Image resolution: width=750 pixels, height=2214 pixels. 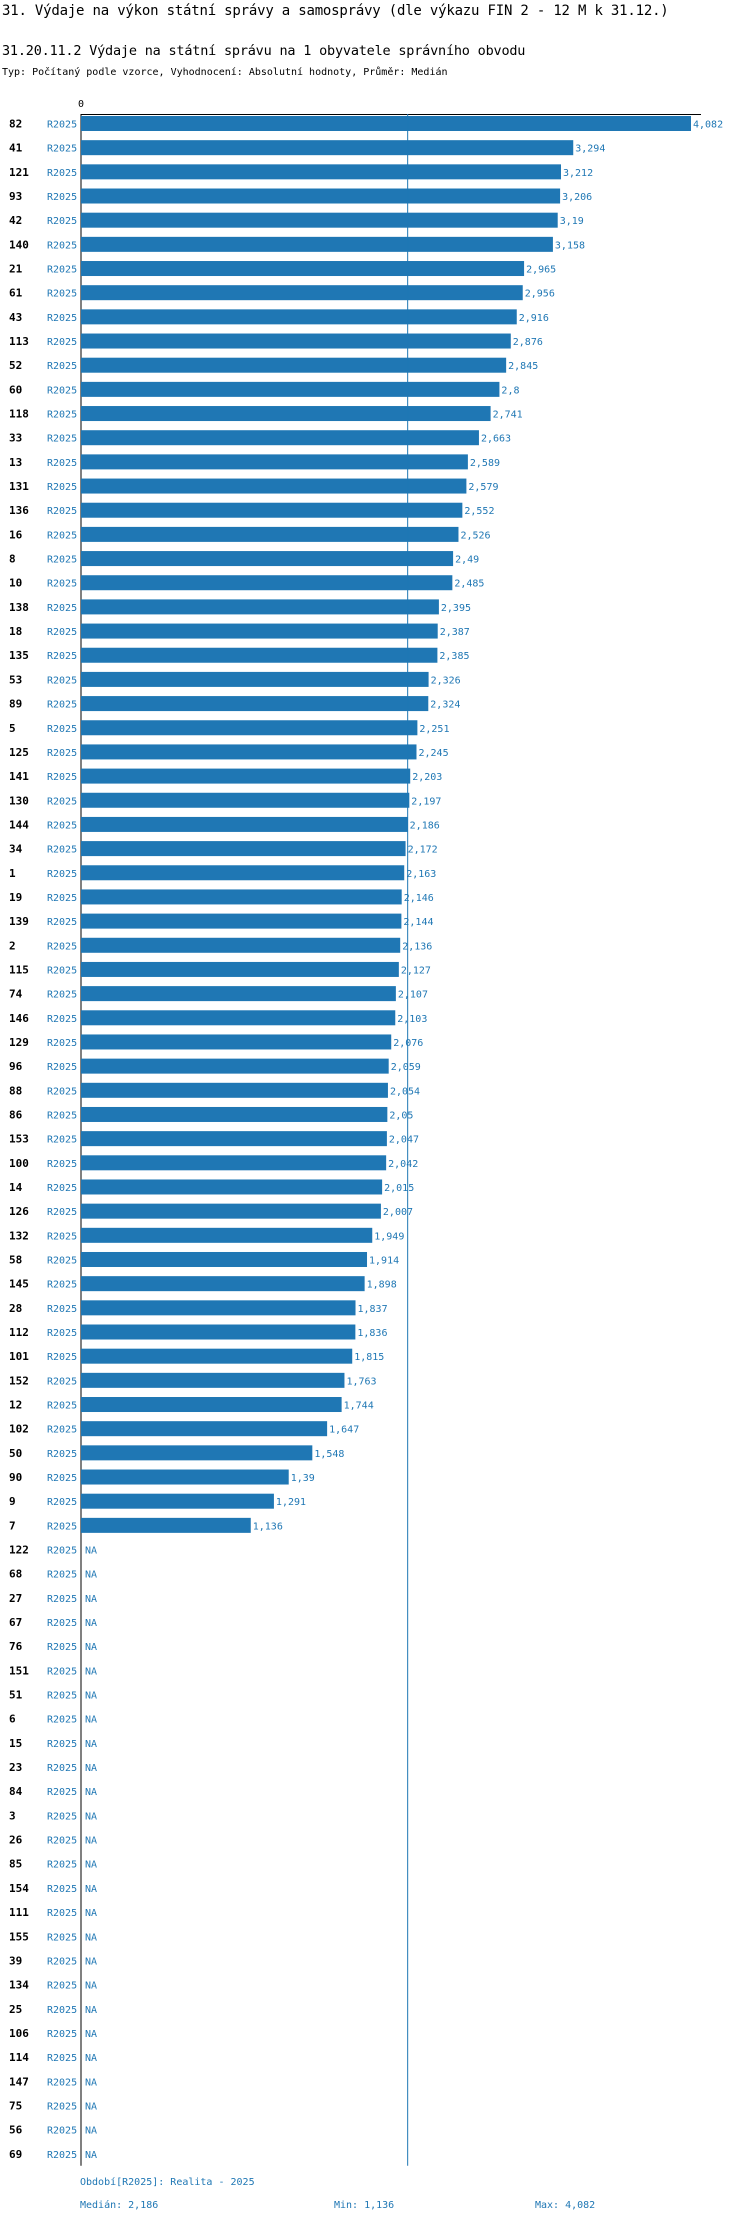 What do you see at coordinates (534, 318) in the screenshot?
I see `data-label: 2,916` at bounding box center [534, 318].